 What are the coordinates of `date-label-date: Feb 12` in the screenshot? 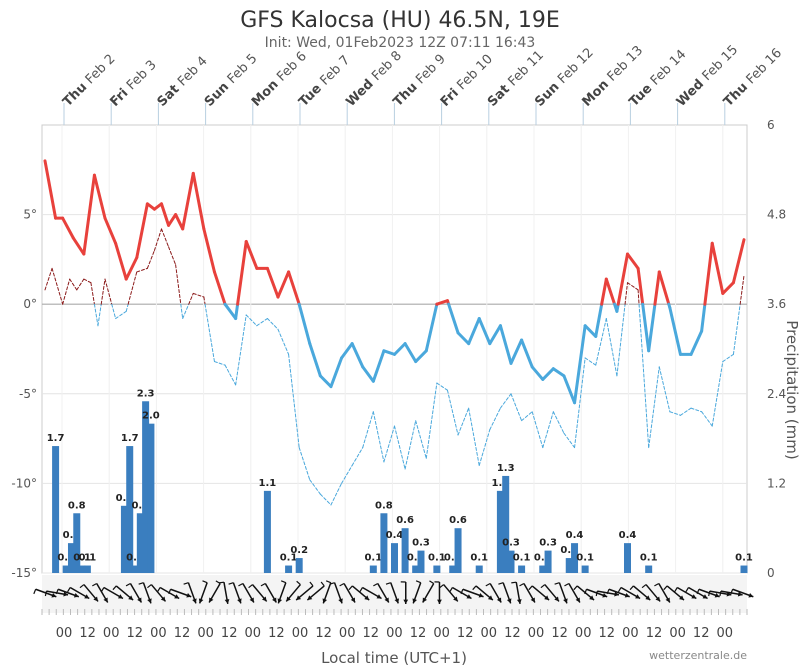 It's located at (576, 66).